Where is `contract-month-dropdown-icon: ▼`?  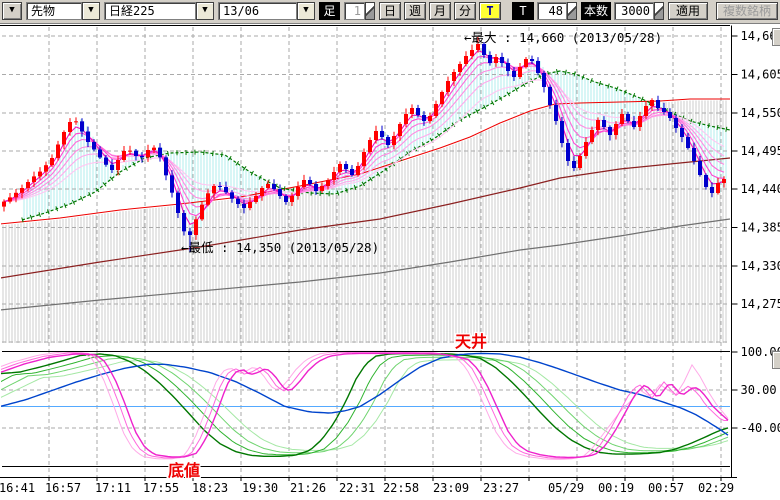
contract-month-dropdown-icon: ▼ is located at coordinates (306, 11).